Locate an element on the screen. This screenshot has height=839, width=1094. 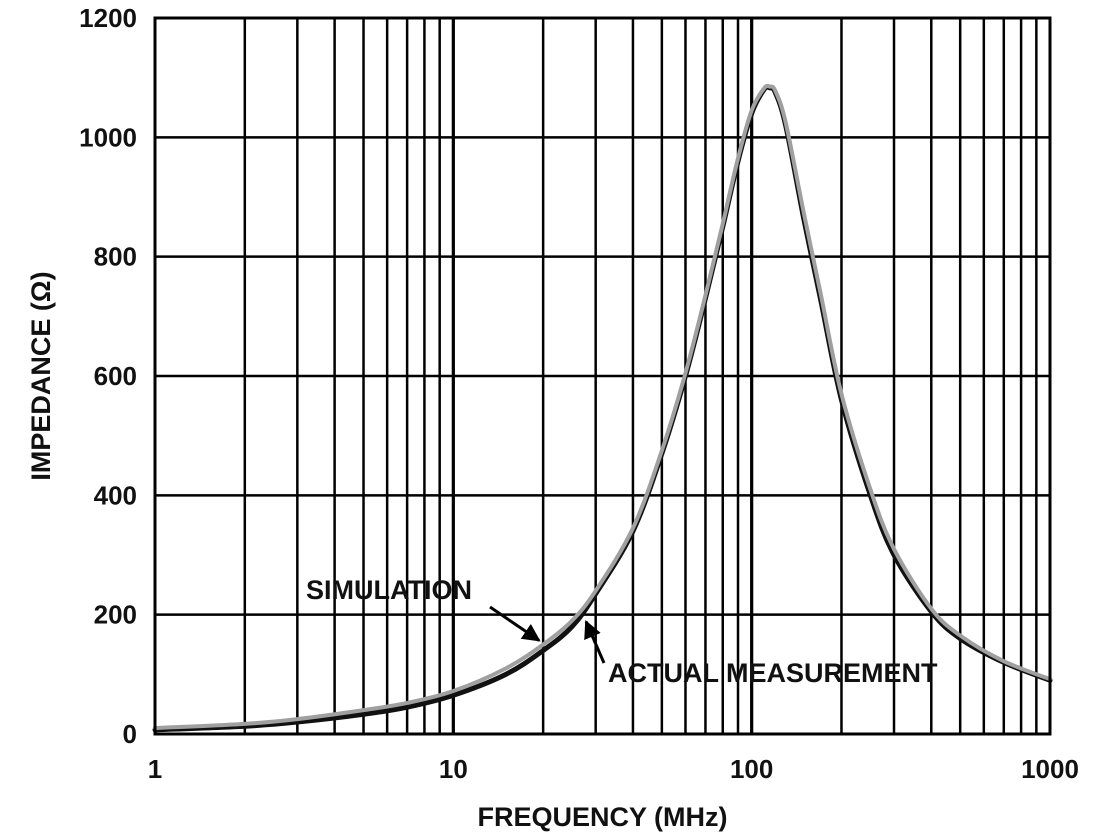
x-tick-label: 100 is located at coordinates (751, 769).